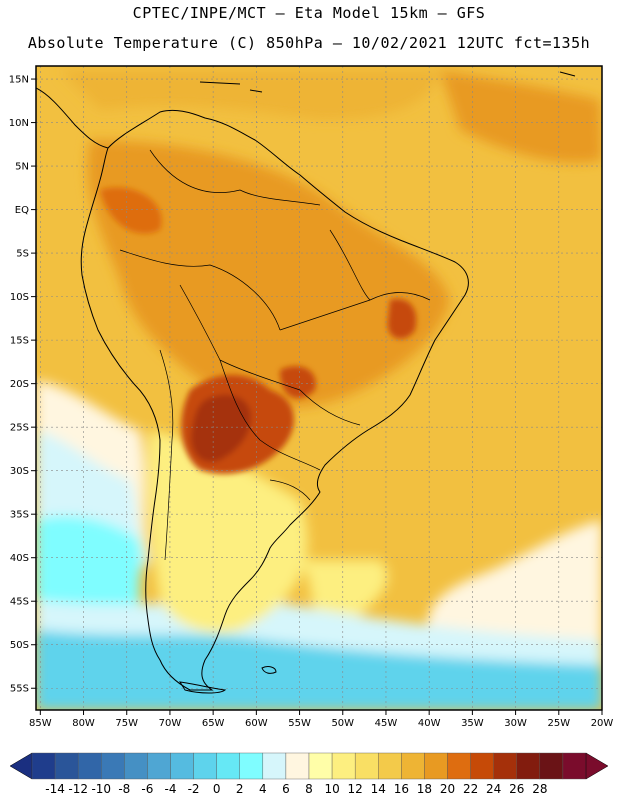  I want to click on colorbar-label: -14, so click(55, 789).